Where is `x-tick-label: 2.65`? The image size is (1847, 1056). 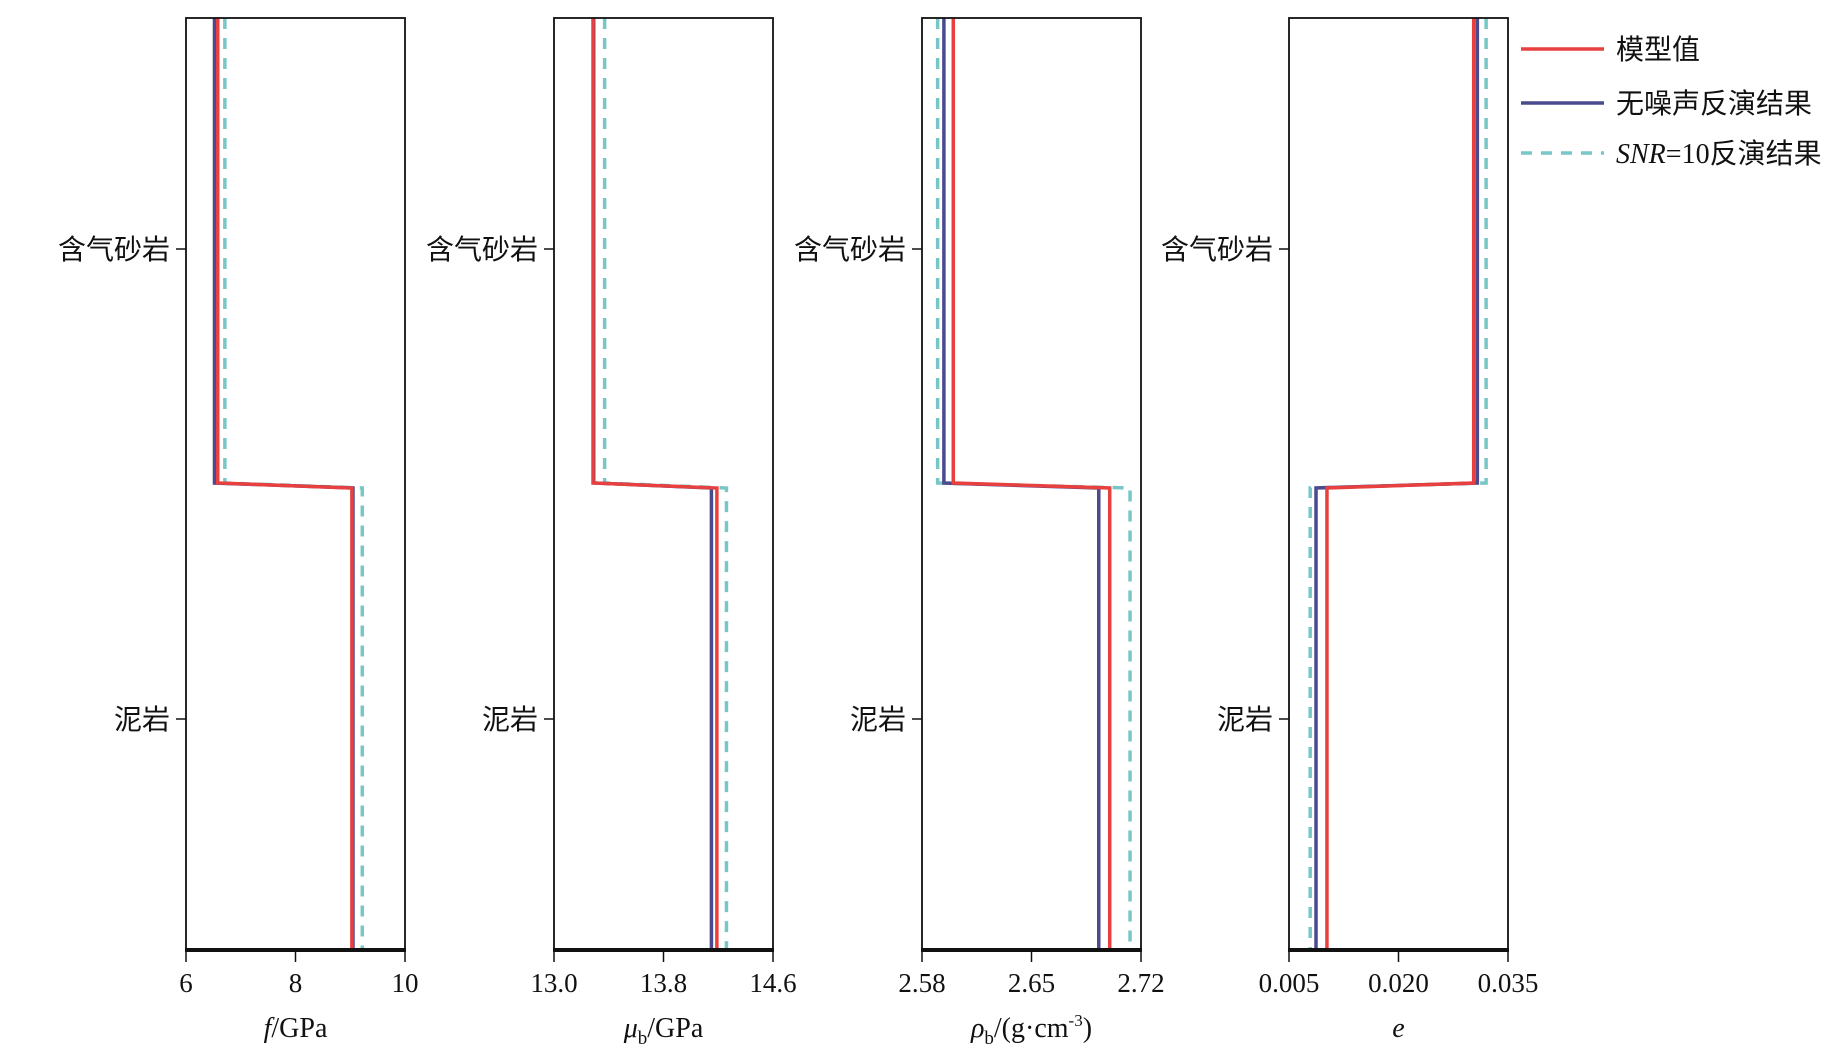 x-tick-label: 2.65 is located at coordinates (1031, 983).